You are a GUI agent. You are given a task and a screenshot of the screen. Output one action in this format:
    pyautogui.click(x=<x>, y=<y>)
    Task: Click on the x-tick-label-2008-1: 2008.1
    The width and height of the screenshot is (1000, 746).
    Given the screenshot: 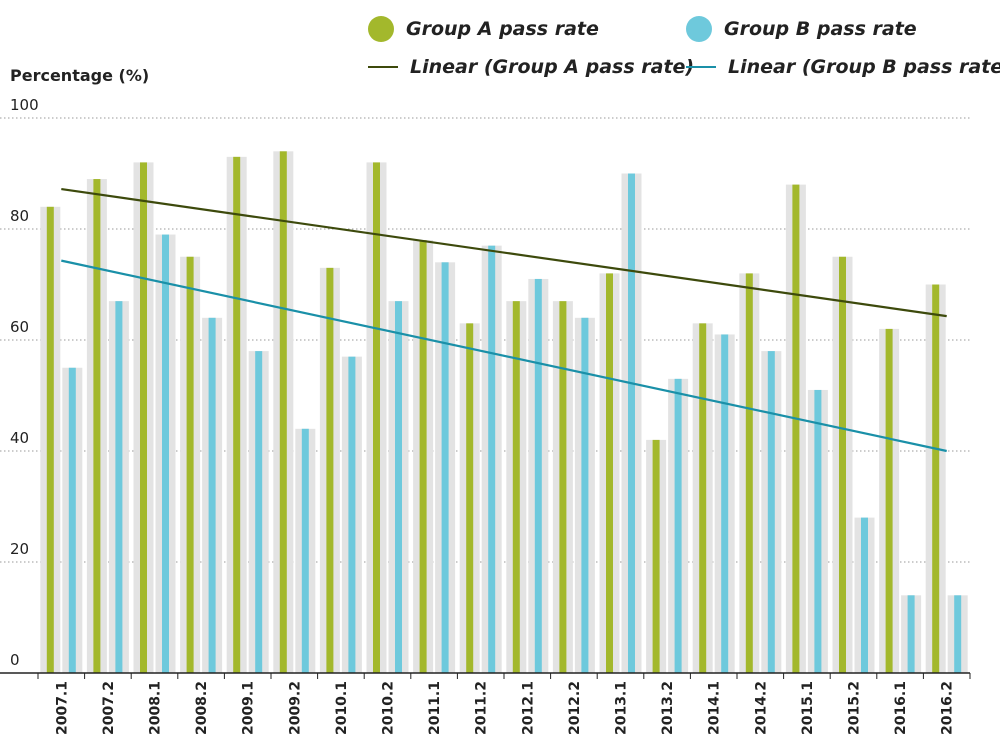 What is the action you would take?
    pyautogui.click(x=156, y=708)
    